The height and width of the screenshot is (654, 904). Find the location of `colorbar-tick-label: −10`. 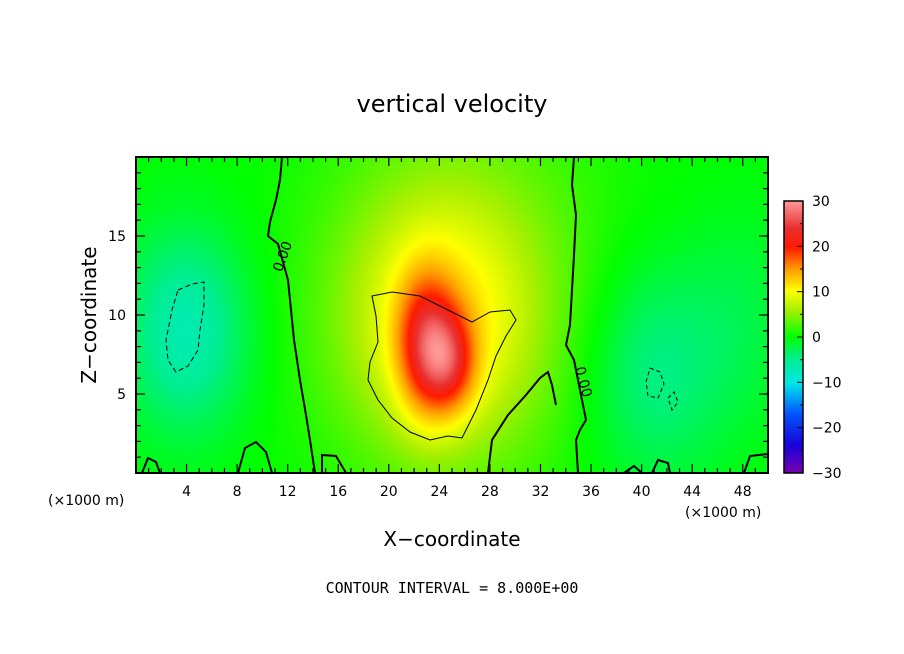

colorbar-tick-label: −10 is located at coordinates (827, 383).